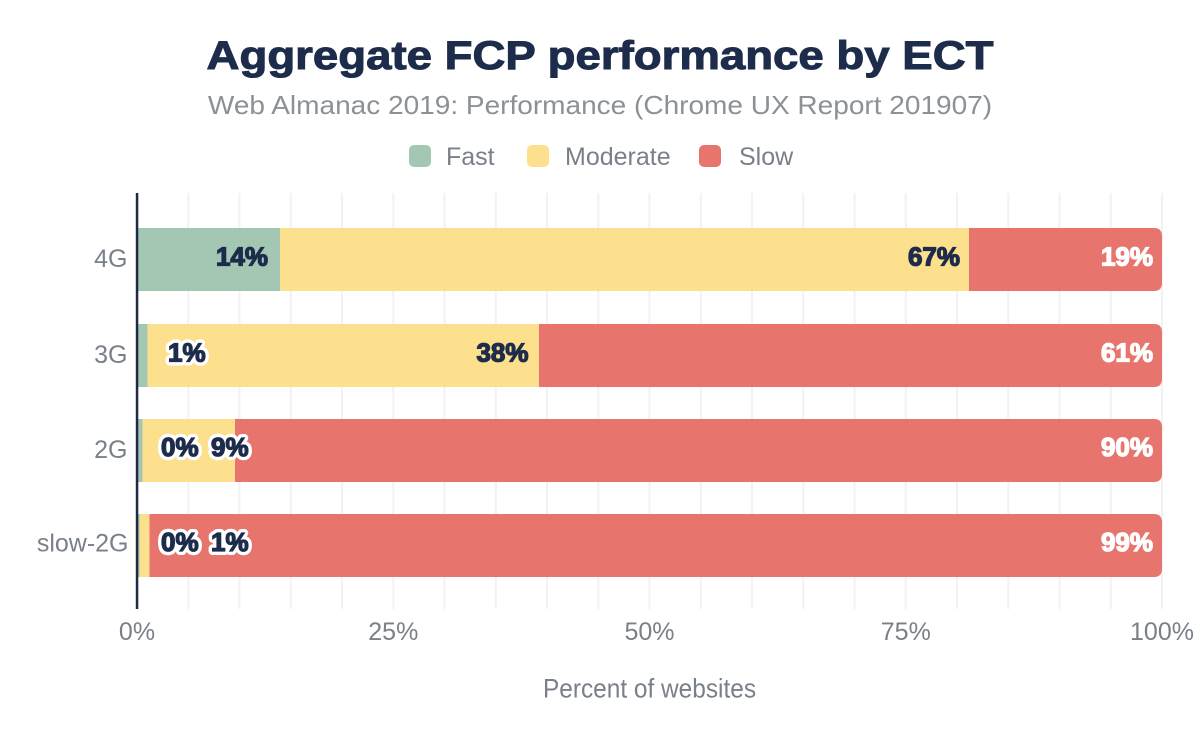 Image resolution: width=1200 pixels, height=742 pixels. What do you see at coordinates (906, 632) in the screenshot?
I see `svg-text: 75%` at bounding box center [906, 632].